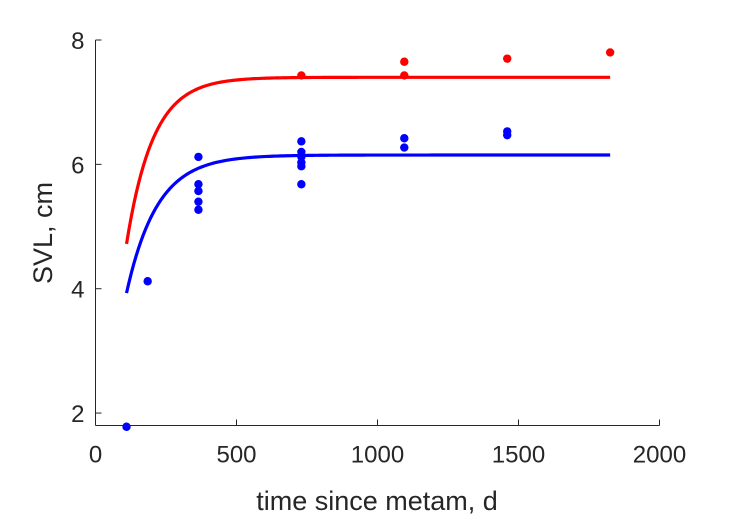 The height and width of the screenshot is (521, 729). Describe the element at coordinates (86, 228) in the screenshot. I see `y-axis-ticks: 2 4 6 8` at that location.